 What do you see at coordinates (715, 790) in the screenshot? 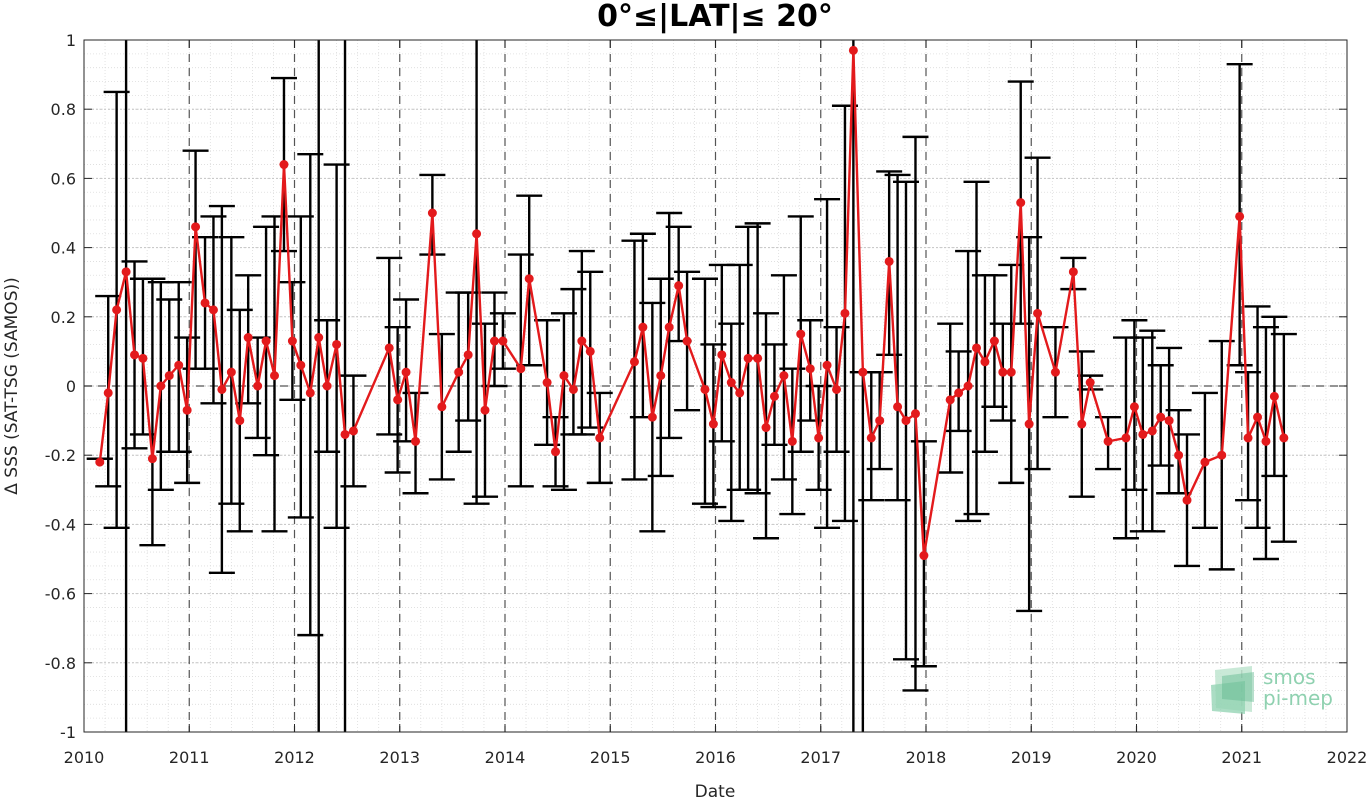
I see `x-axis-label: Date` at bounding box center [715, 790].